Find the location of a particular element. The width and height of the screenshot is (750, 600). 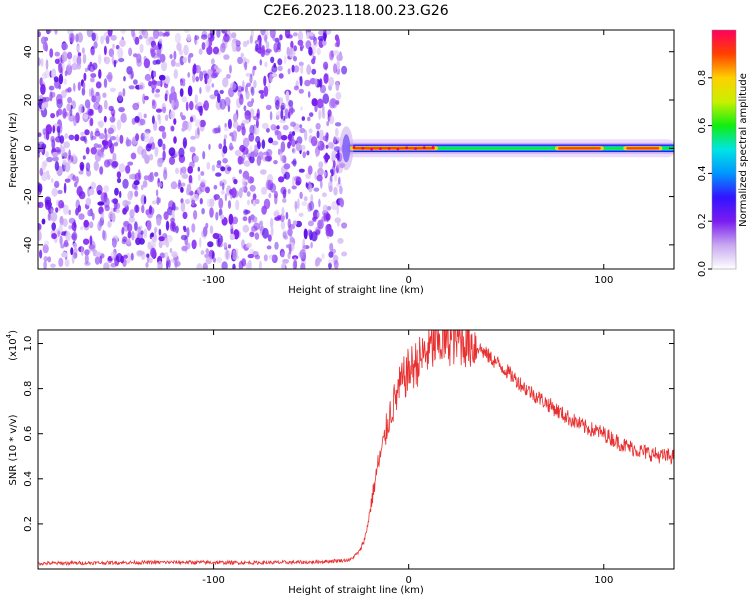

signal-peak-dot is located at coordinates (433, 147).